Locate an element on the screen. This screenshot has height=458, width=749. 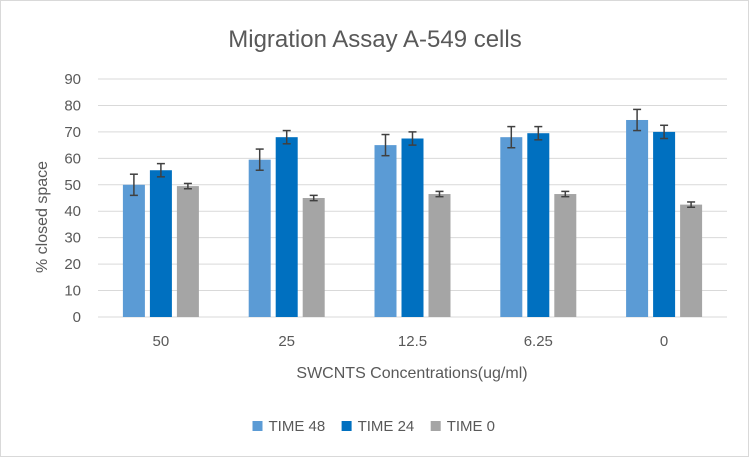
x-axis-ticks: 50 25 12.5 6.25 0 is located at coordinates (411, 341).